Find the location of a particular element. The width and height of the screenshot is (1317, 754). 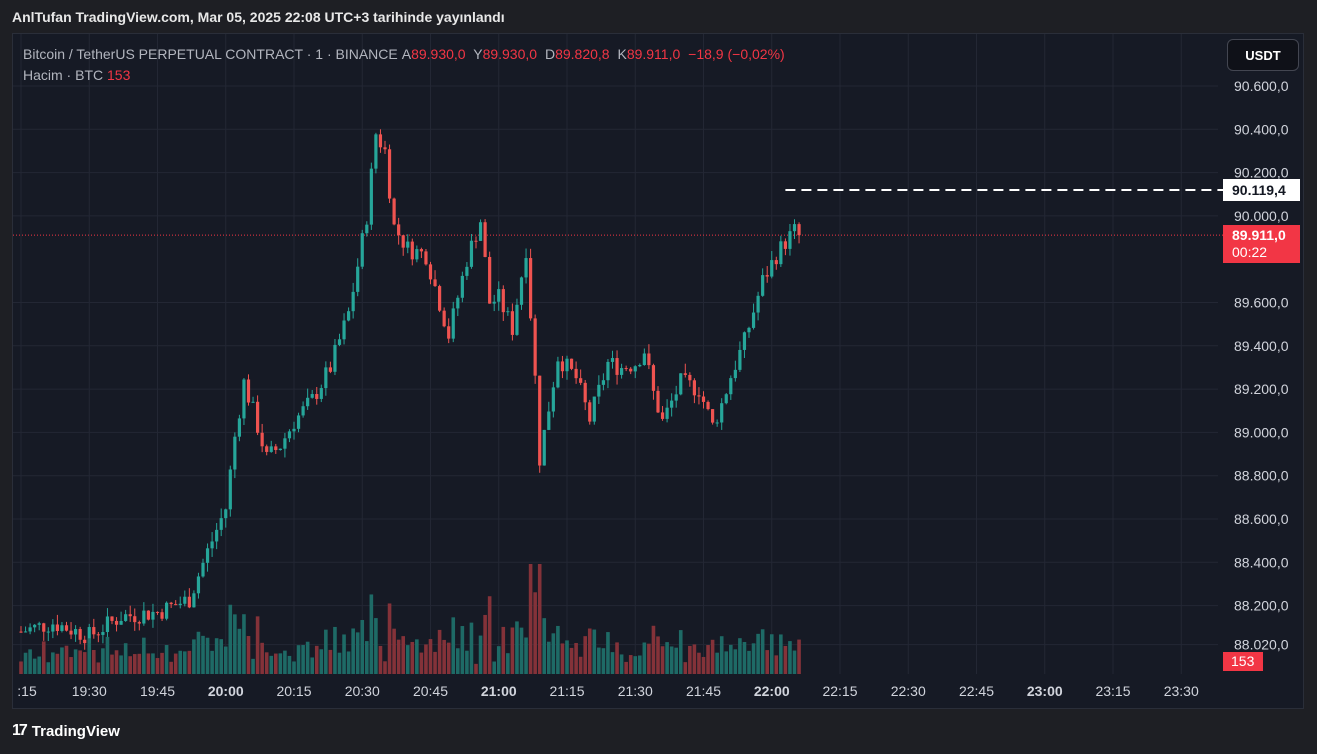

change-value: −18,9 (−0,02%) is located at coordinates (736, 54).